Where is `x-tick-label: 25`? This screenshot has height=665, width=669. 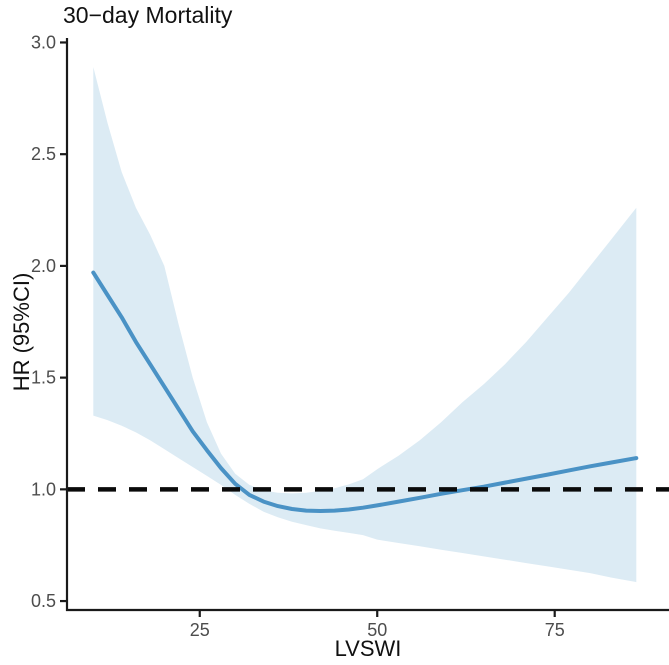
x-tick-label: 25 is located at coordinates (200, 630).